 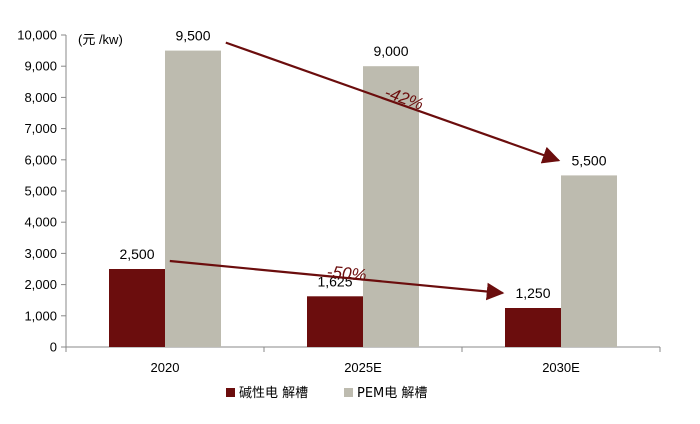 What do you see at coordinates (165, 367) in the screenshot?
I see `x-tick-label: 2020` at bounding box center [165, 367].